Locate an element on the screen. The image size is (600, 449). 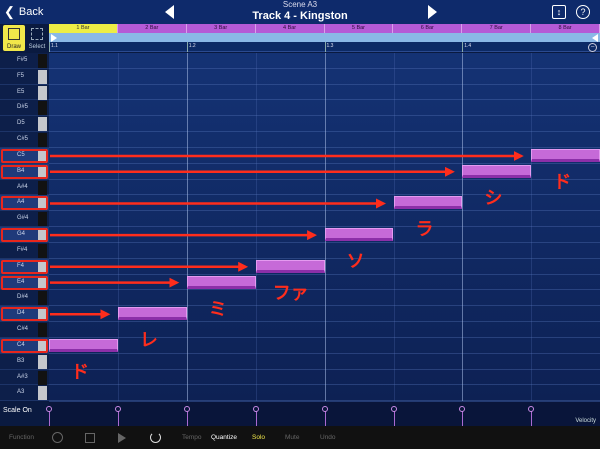
tempo-button: Tempo is located at coordinates (192, 437).